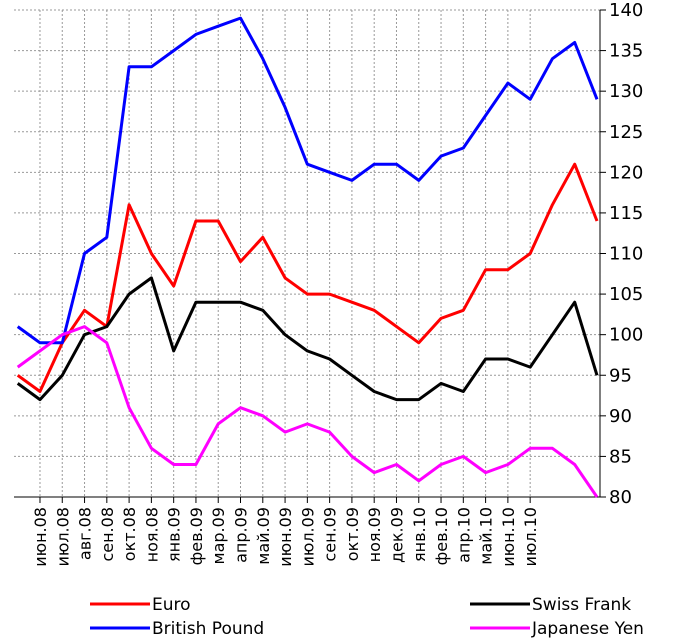 The width and height of the screenshot is (678, 643). What do you see at coordinates (307, 537) in the screenshot?
I see `x-tick-label: июл.09` at bounding box center [307, 537].